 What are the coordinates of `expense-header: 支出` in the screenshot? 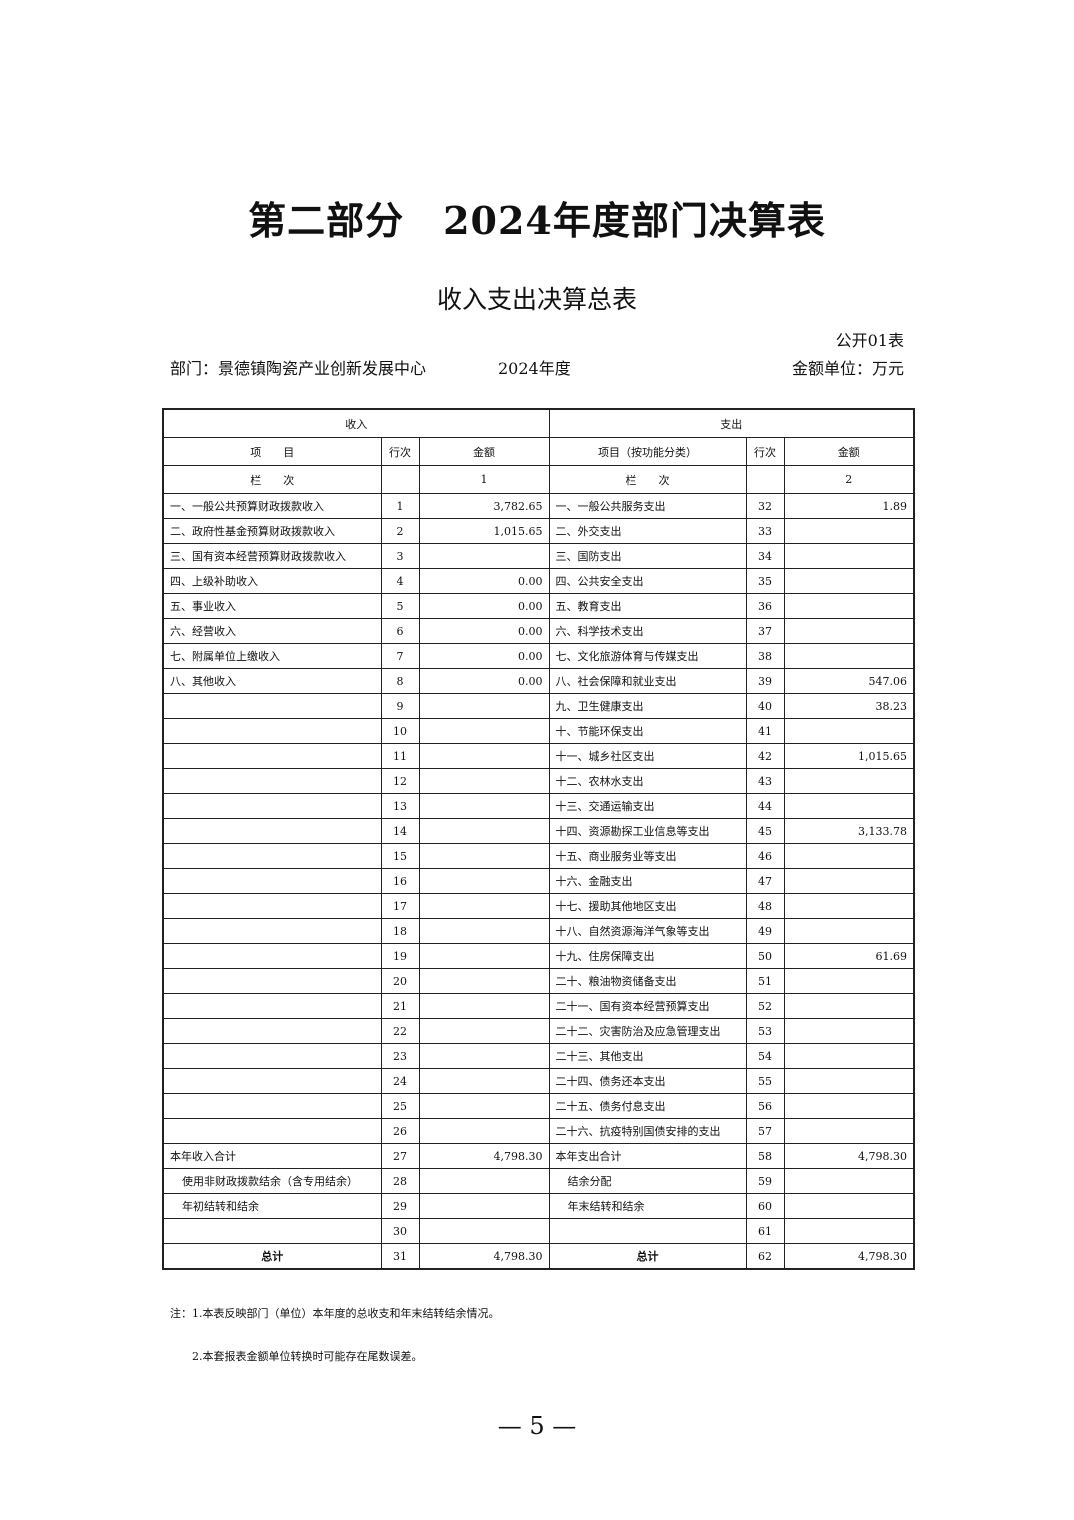 It's located at (731, 423).